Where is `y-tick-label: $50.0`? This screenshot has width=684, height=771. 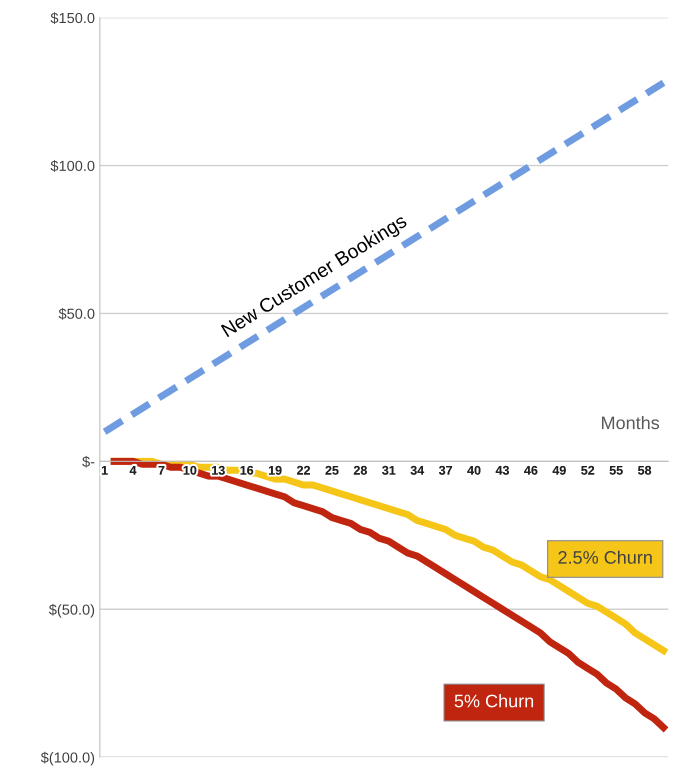 y-tick-label: $50.0 is located at coordinates (76, 314).